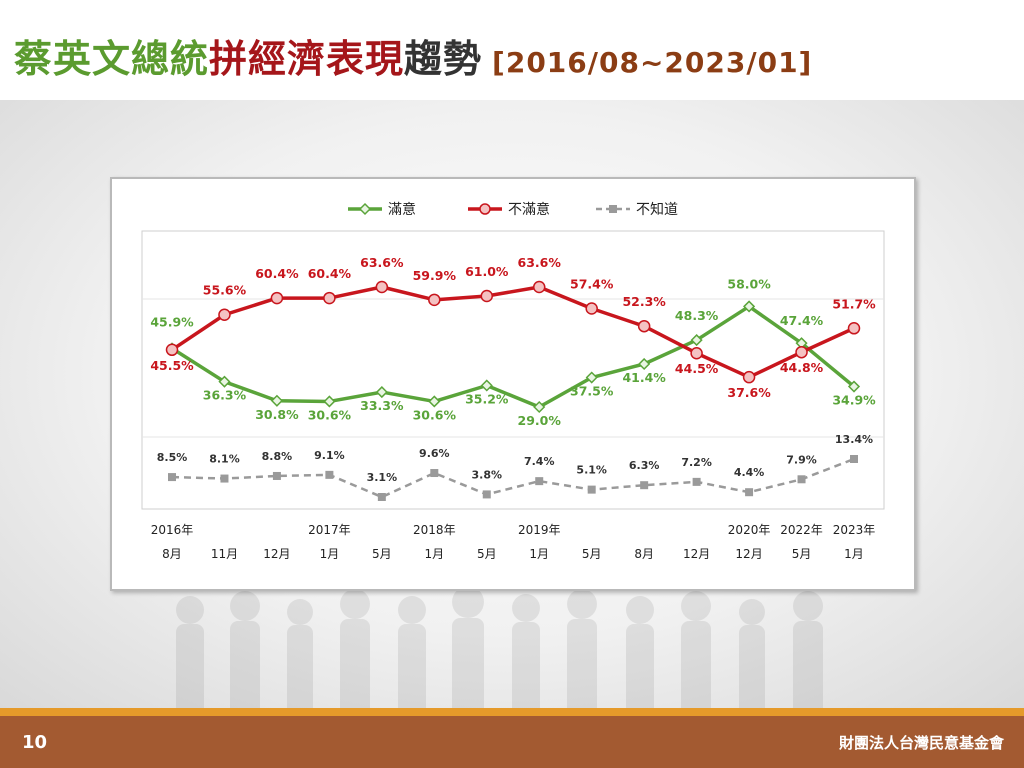 The height and width of the screenshot is (768, 1024). I want to click on slide-title: 蔡英文總統拼經濟表現趨勢 [2016/08~2023/01], so click(413, 55).